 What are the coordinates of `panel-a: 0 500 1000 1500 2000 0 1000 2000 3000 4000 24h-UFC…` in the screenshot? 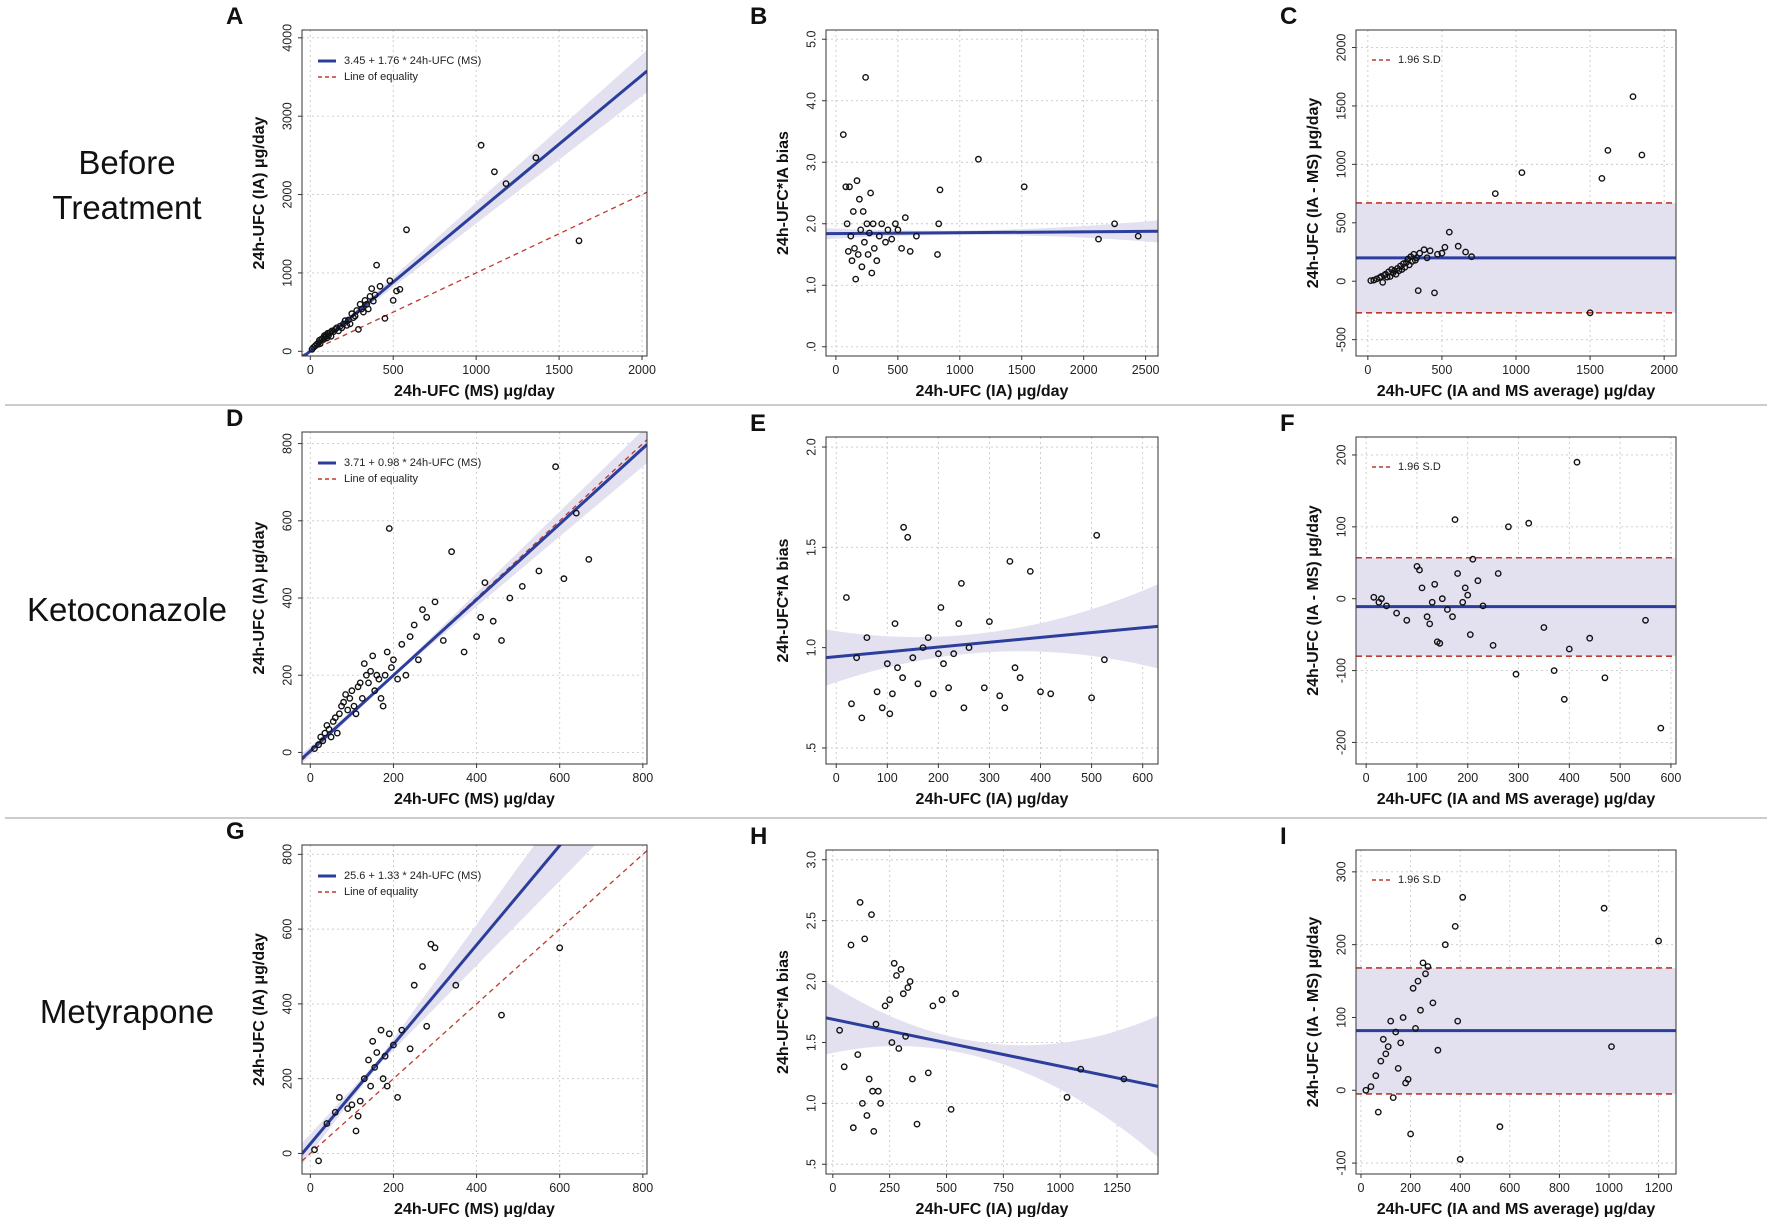 It's located at (441, 201).